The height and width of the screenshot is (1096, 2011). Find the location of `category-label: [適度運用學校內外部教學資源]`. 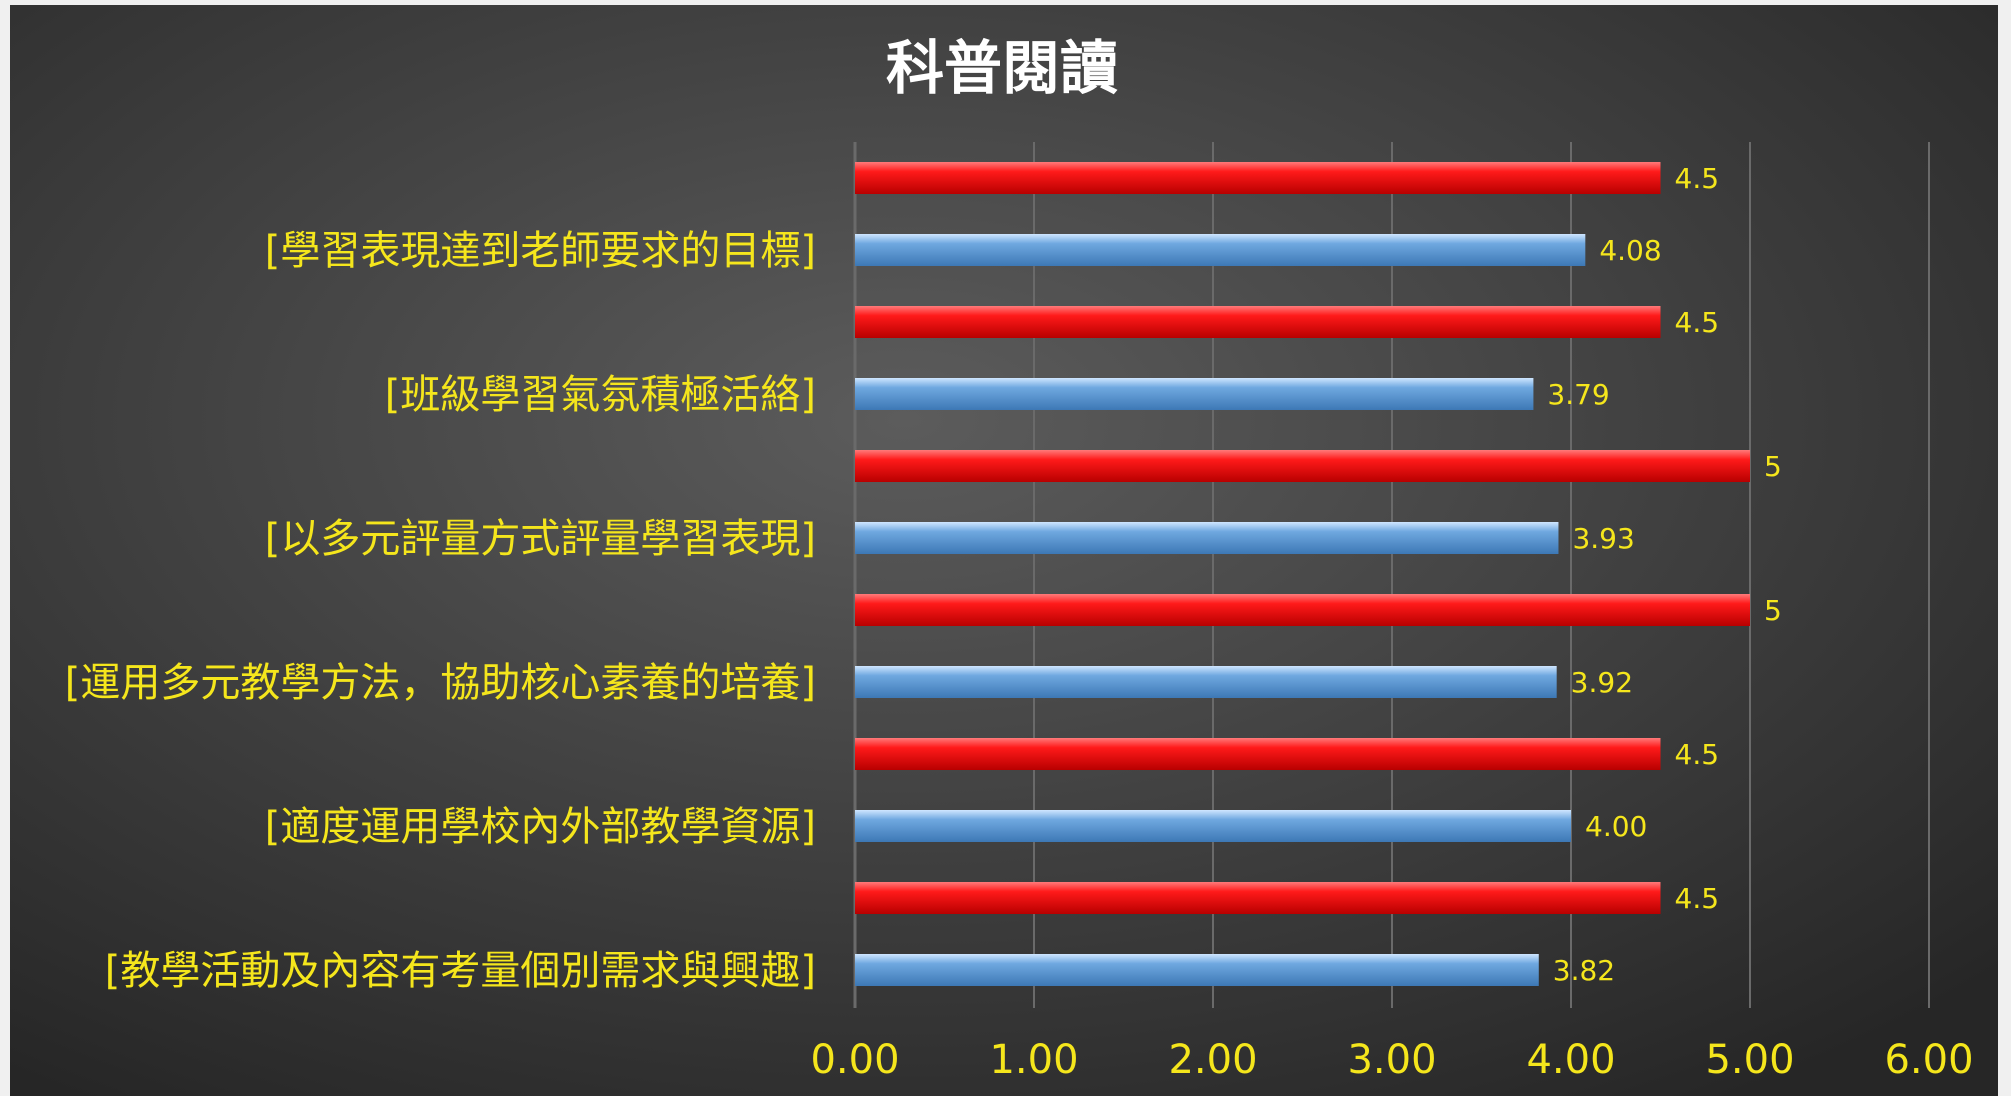

category-label: [適度運用學校內外部教學資源] is located at coordinates (540, 827).